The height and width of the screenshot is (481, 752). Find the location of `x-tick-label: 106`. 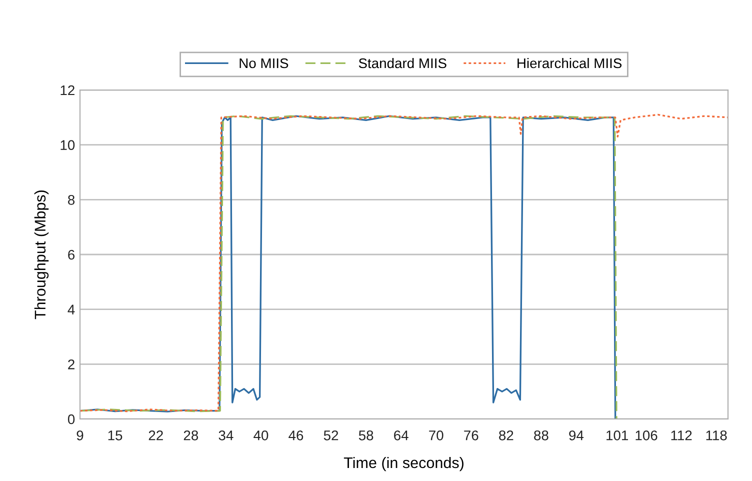

x-tick-label: 106 is located at coordinates (647, 435).